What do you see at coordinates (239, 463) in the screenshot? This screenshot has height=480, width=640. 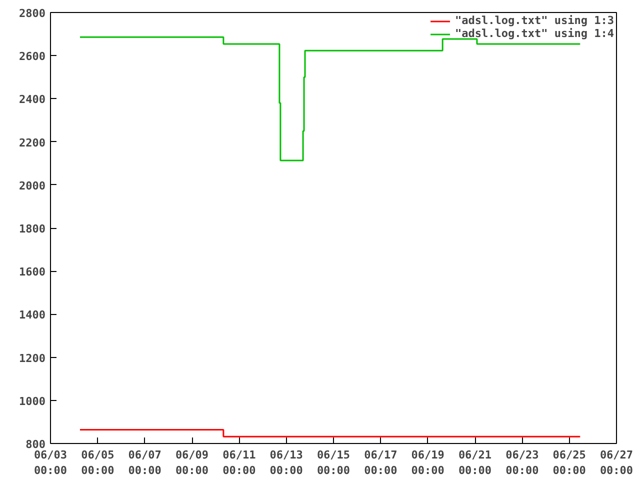 I see `x-tick-label: 06/11 00:00` at bounding box center [239, 463].